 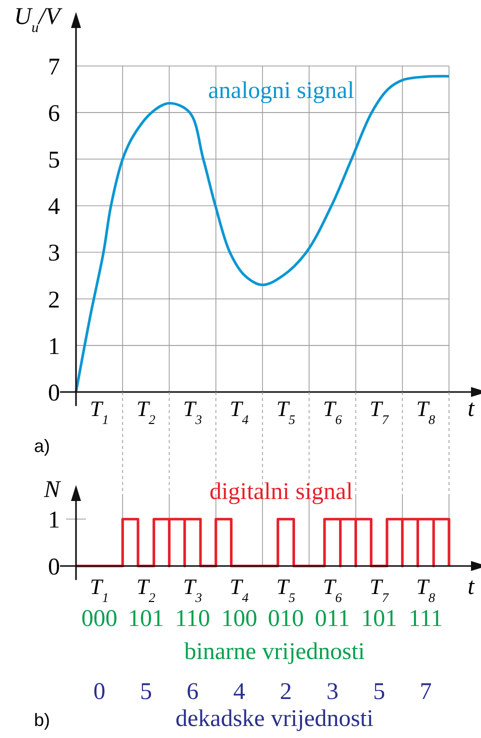 What do you see at coordinates (262, 692) in the screenshot?
I see `text: 0 5 6 4 2 3 5 7` at bounding box center [262, 692].